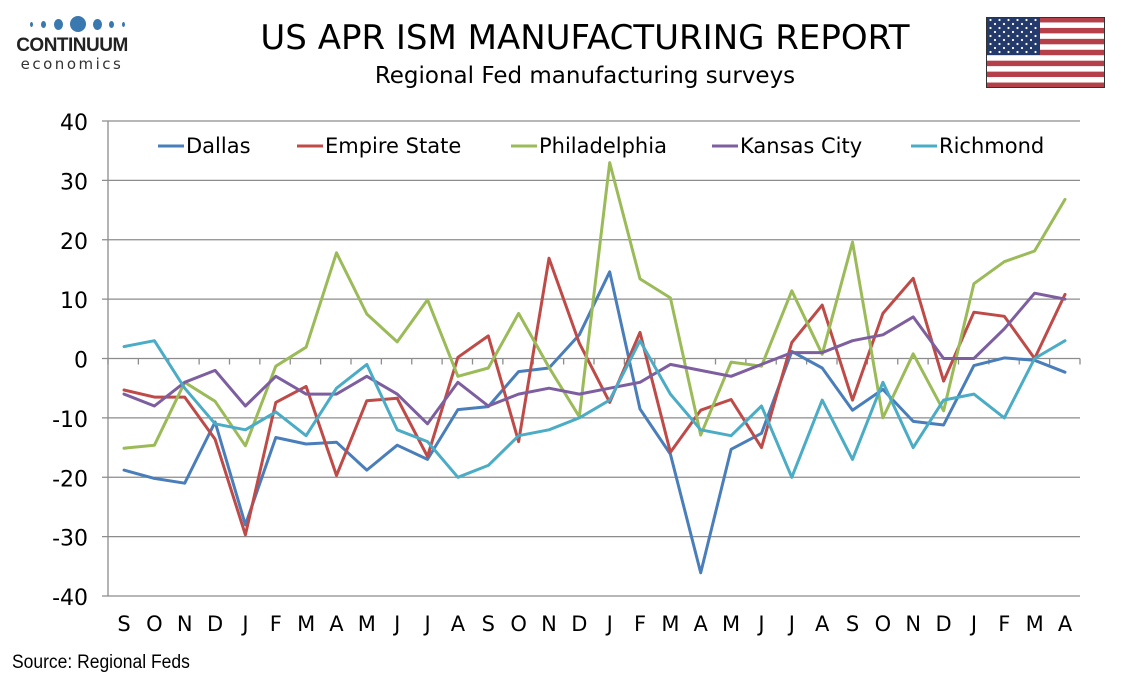 The width and height of the screenshot is (1134, 680). What do you see at coordinates (70, 479) in the screenshot?
I see `y-tick-label: -20` at bounding box center [70, 479].